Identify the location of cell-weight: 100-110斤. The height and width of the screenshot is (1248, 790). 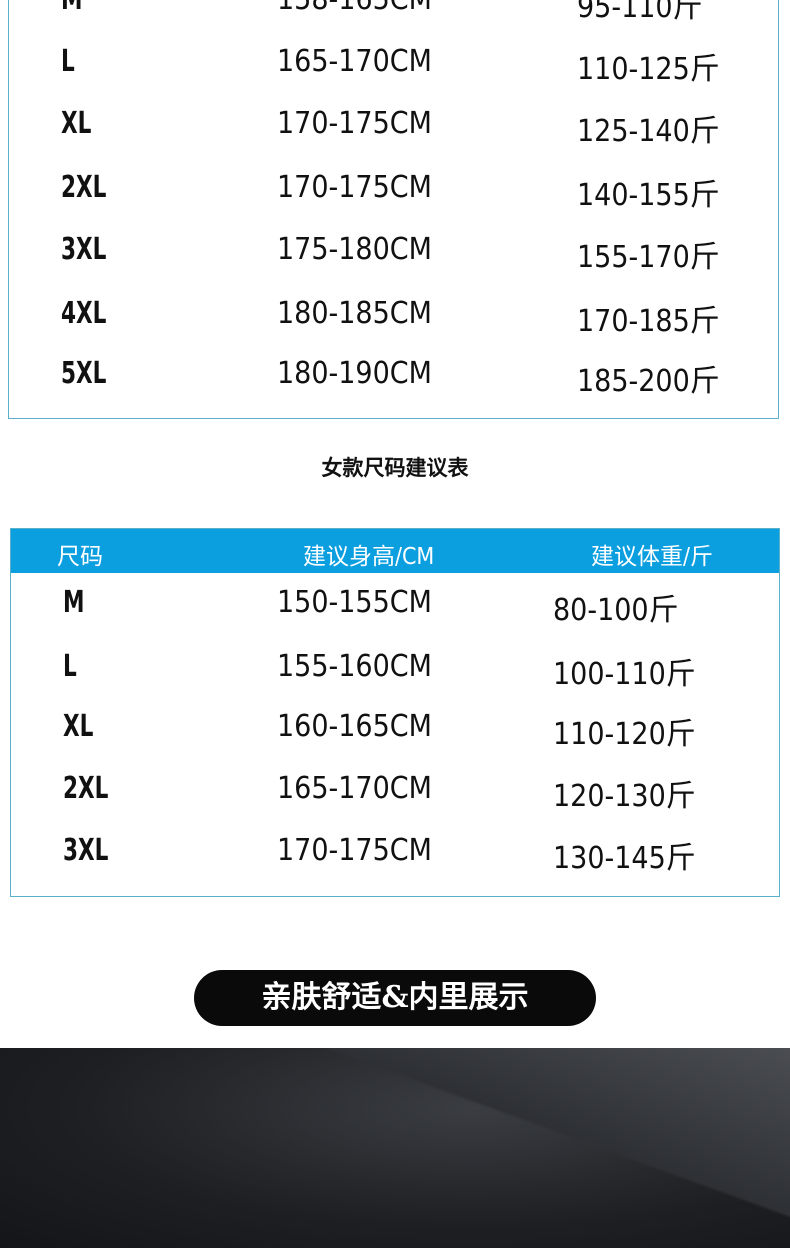
(624, 674).